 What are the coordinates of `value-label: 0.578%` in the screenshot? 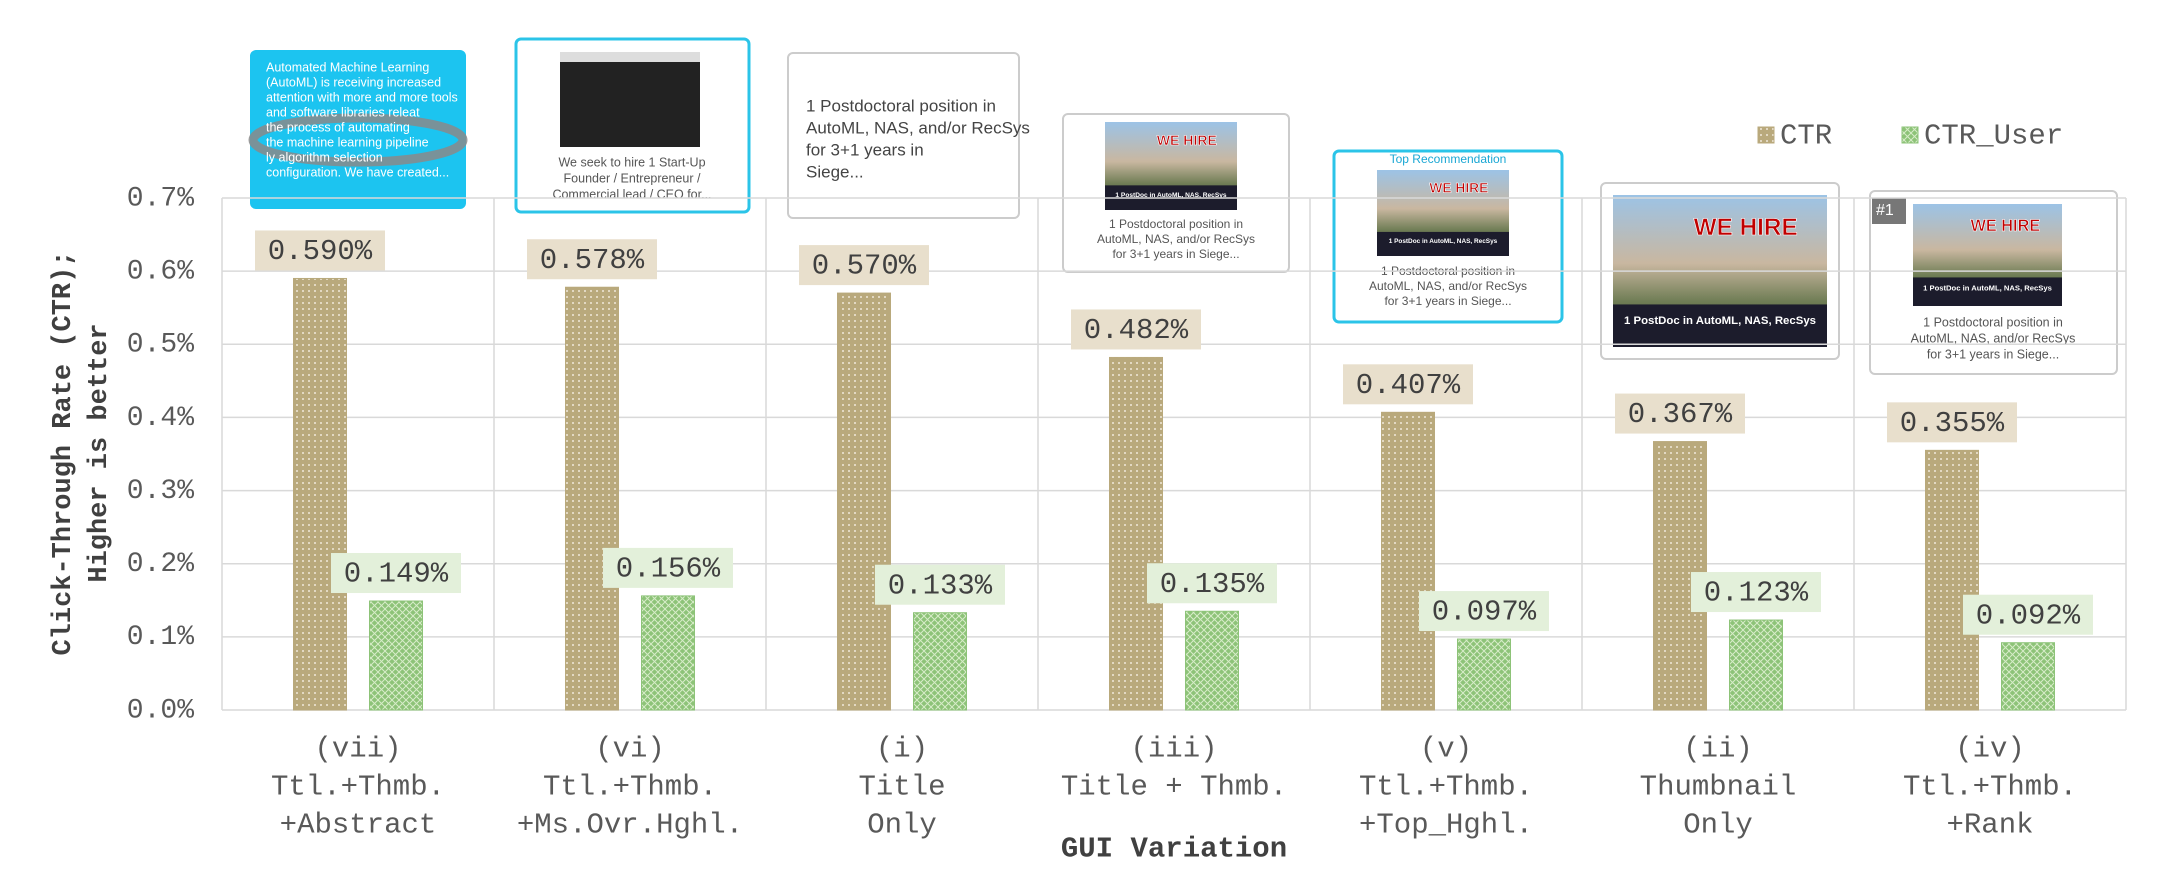 It's located at (592, 260).